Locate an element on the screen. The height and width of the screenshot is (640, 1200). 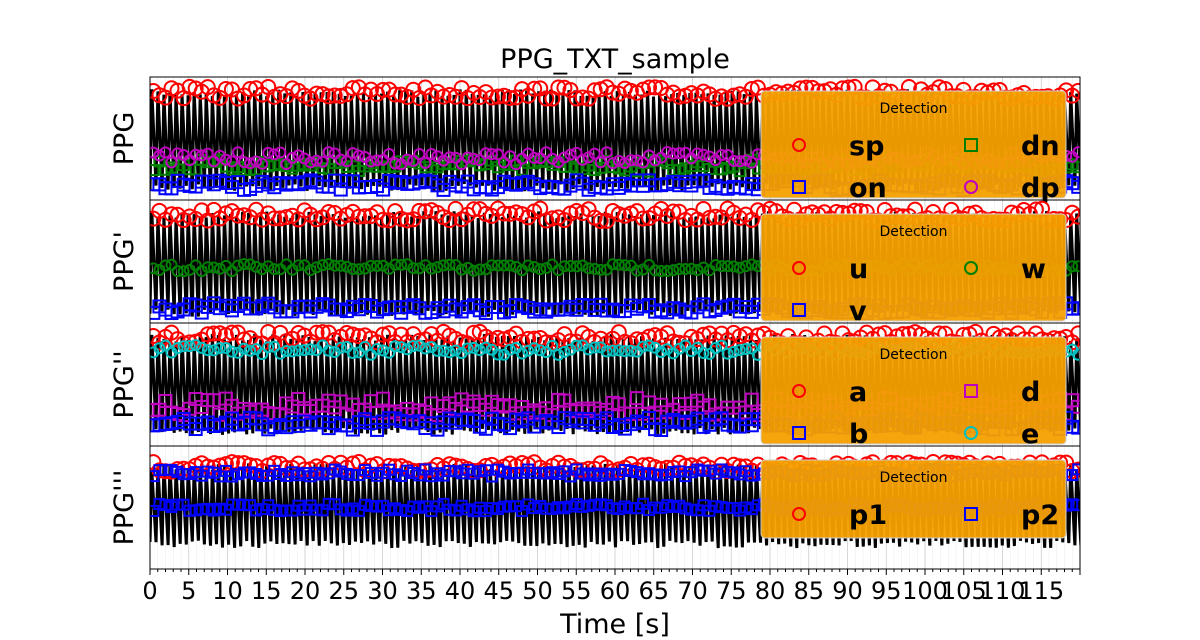
x-tick-label: 5 is located at coordinates (188, 591).